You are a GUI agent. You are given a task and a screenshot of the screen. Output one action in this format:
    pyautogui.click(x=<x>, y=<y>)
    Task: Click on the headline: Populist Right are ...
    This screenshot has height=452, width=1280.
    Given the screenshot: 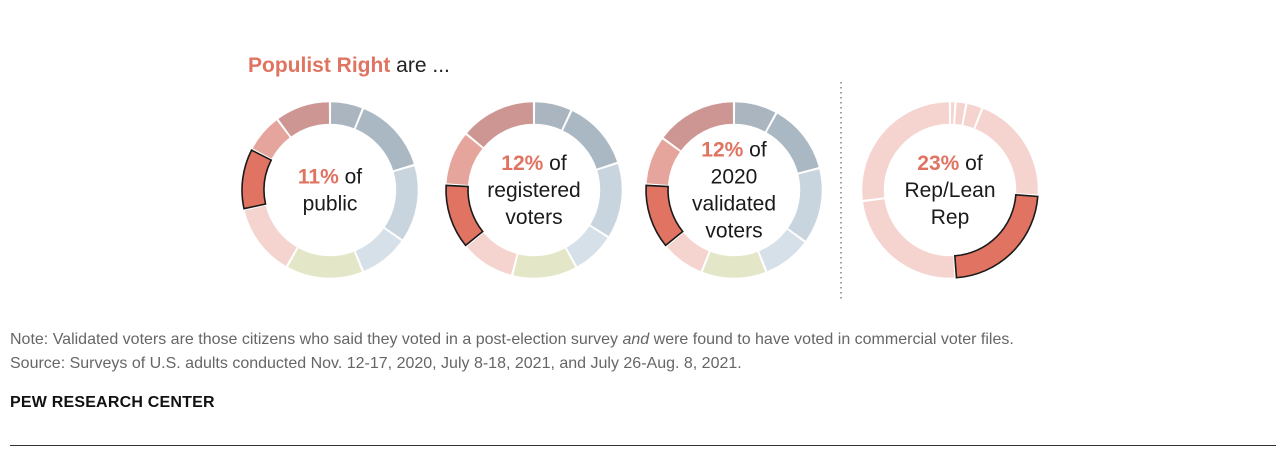 What is the action you would take?
    pyautogui.click(x=349, y=66)
    